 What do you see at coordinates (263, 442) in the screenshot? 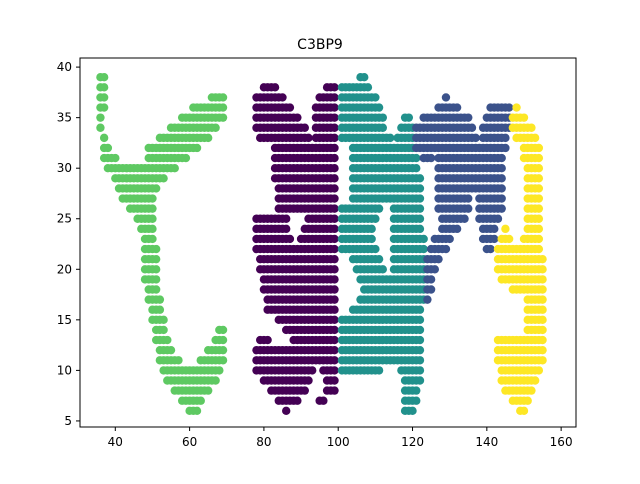
I see `x-tick-label: 80` at bounding box center [263, 442].